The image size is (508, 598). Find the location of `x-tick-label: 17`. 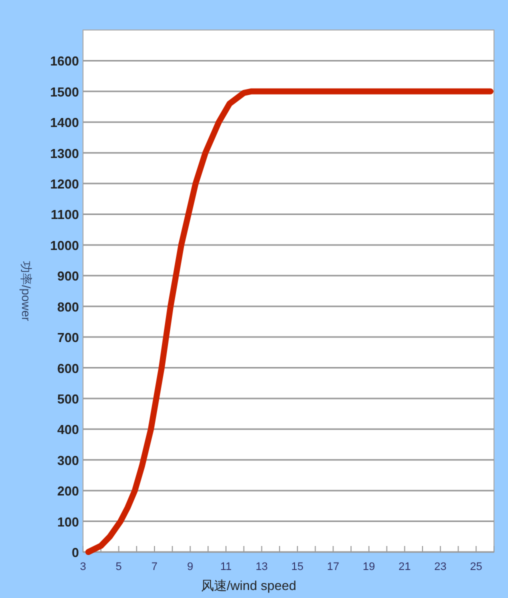

x-tick-label: 17 is located at coordinates (333, 567).